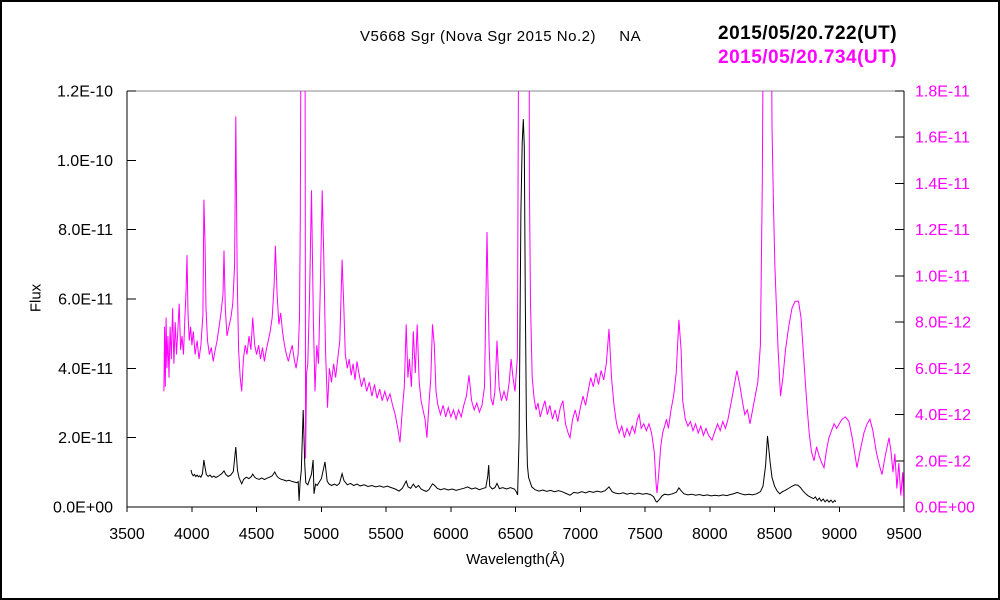  Describe the element at coordinates (85, 230) in the screenshot. I see `svg-text: 8.0E-11` at that location.